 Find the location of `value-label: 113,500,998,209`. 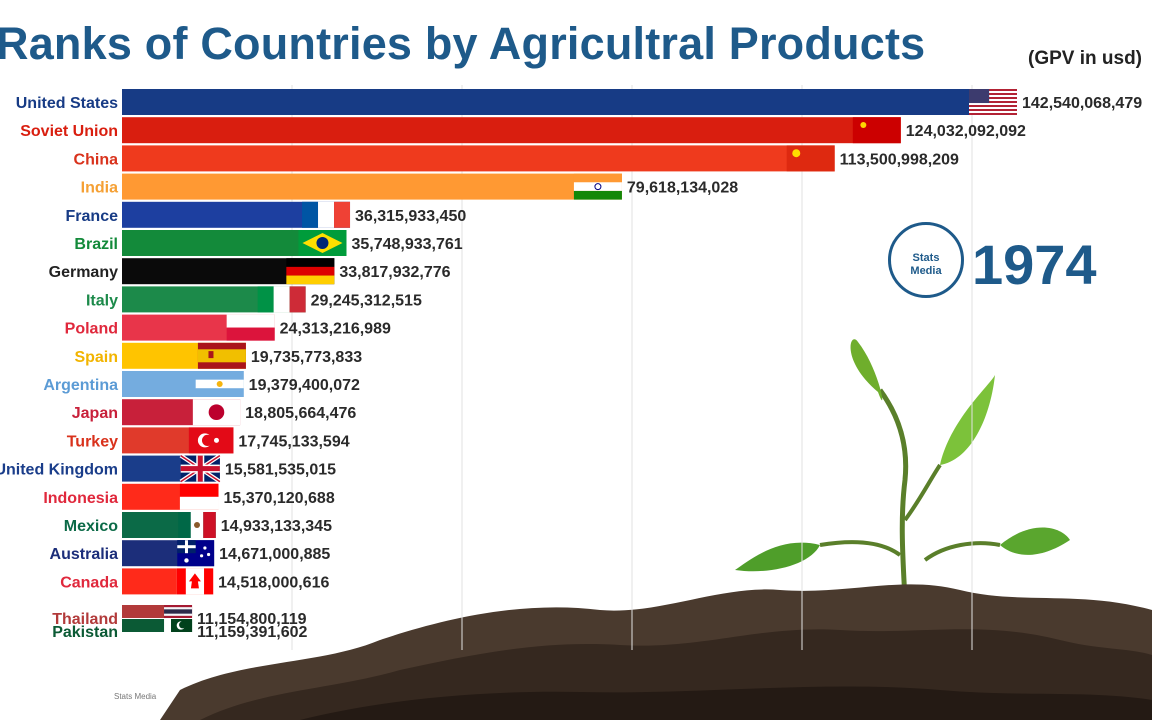

value-label: 113,500,998,209 is located at coordinates (899, 159).